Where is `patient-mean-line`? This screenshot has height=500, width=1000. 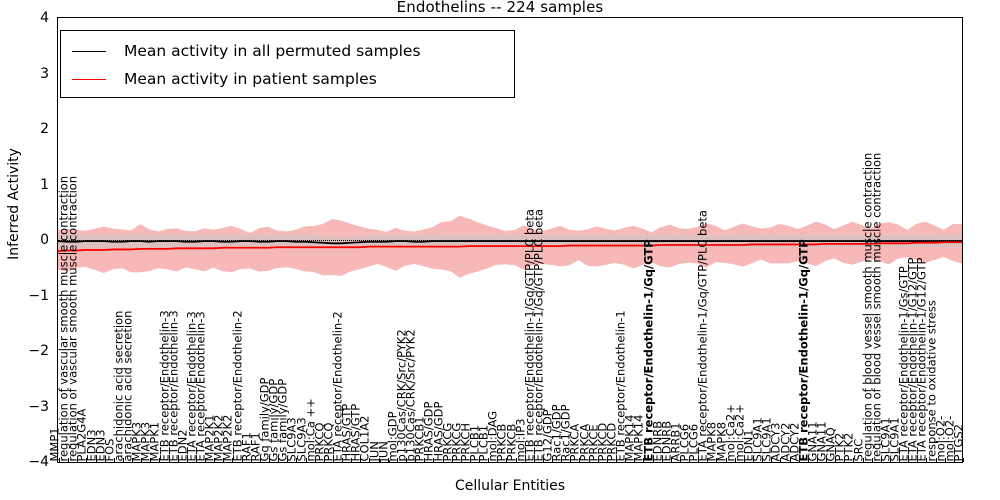
patient-mean-line is located at coordinates (510, 246).